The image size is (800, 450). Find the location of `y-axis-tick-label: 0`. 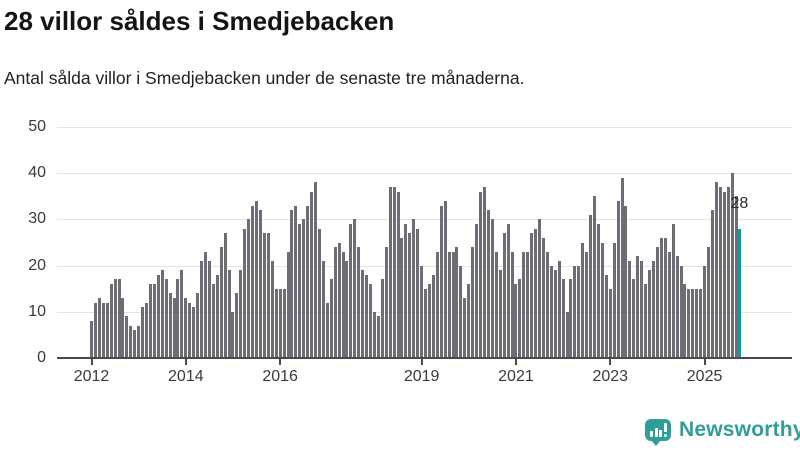

y-axis-tick-label: 0 is located at coordinates (41, 357).